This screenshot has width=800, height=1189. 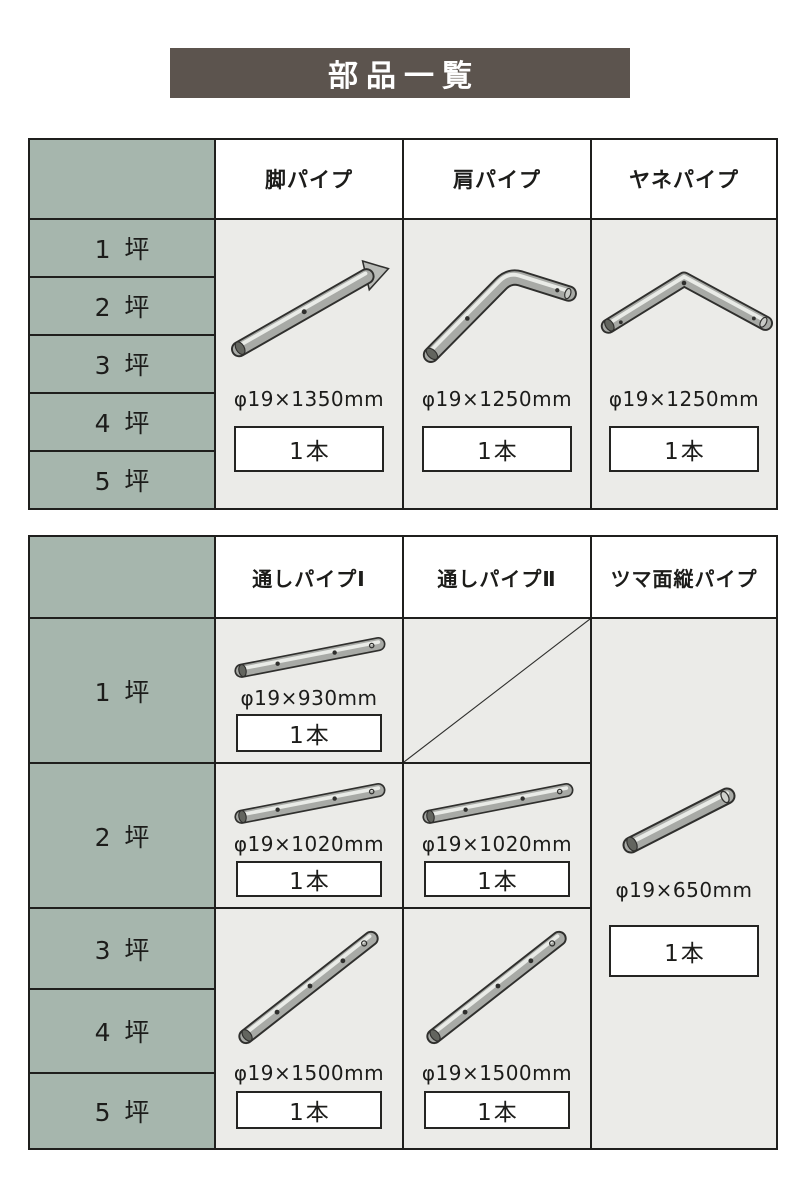 I want to click on part-cell-toshi2-3to5tsubo: φ19×1500mm 1本, so click(x=497, y=1028).